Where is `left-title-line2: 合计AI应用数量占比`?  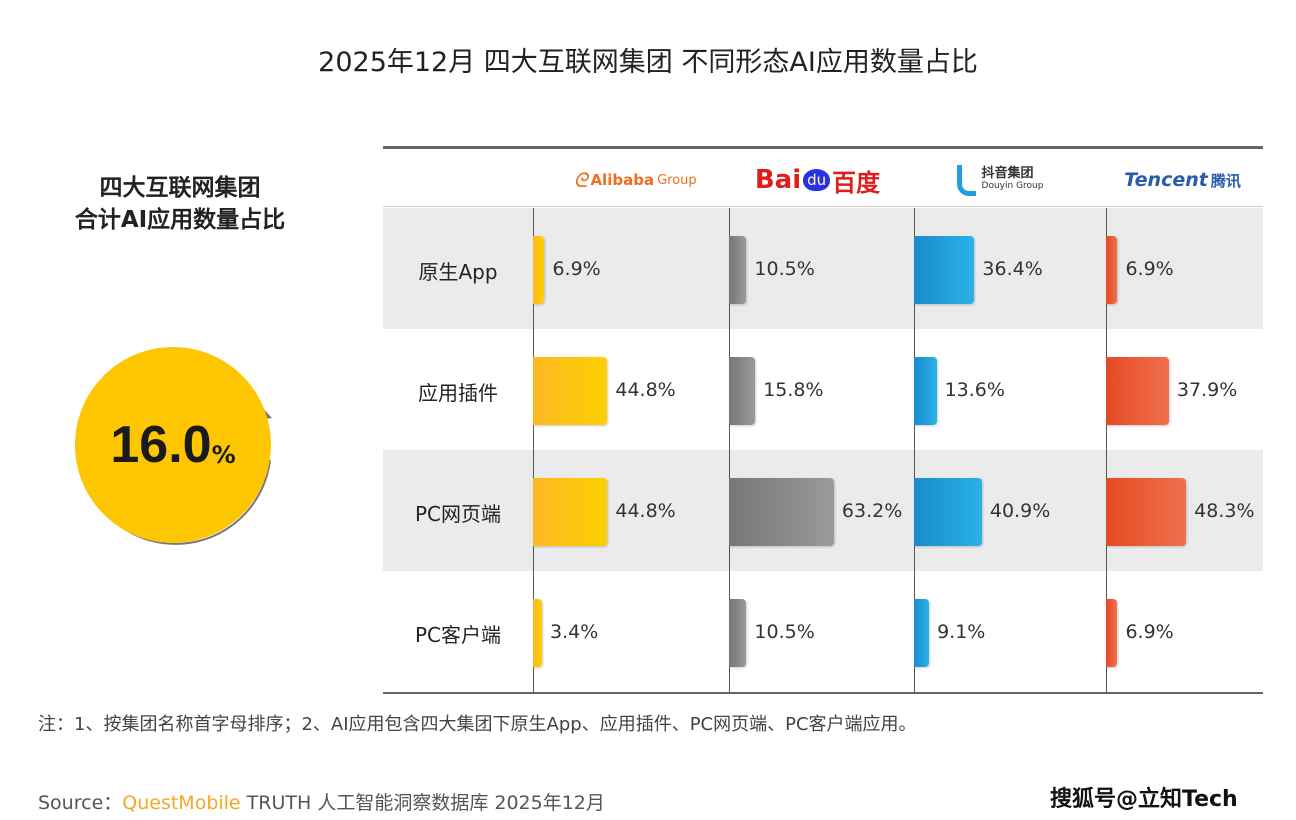
left-title-line2: 合计AI应用数量占比 is located at coordinates (180, 220).